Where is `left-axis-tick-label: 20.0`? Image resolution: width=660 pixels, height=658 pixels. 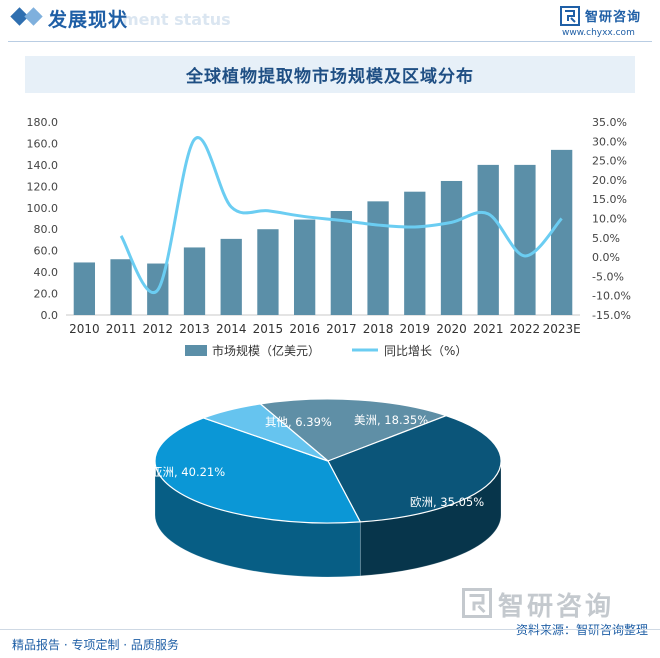
left-axis-tick-label: 20.0 is located at coordinates (46, 294).